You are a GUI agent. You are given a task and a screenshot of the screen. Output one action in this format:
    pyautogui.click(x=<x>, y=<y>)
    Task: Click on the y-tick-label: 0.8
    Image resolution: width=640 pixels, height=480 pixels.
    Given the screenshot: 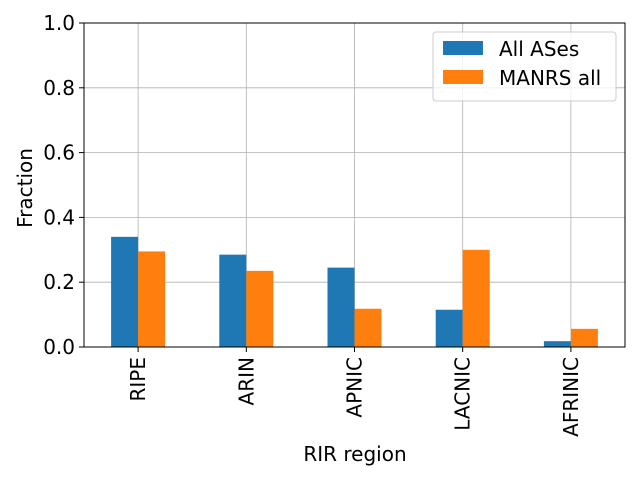 What is the action you would take?
    pyautogui.click(x=59, y=88)
    